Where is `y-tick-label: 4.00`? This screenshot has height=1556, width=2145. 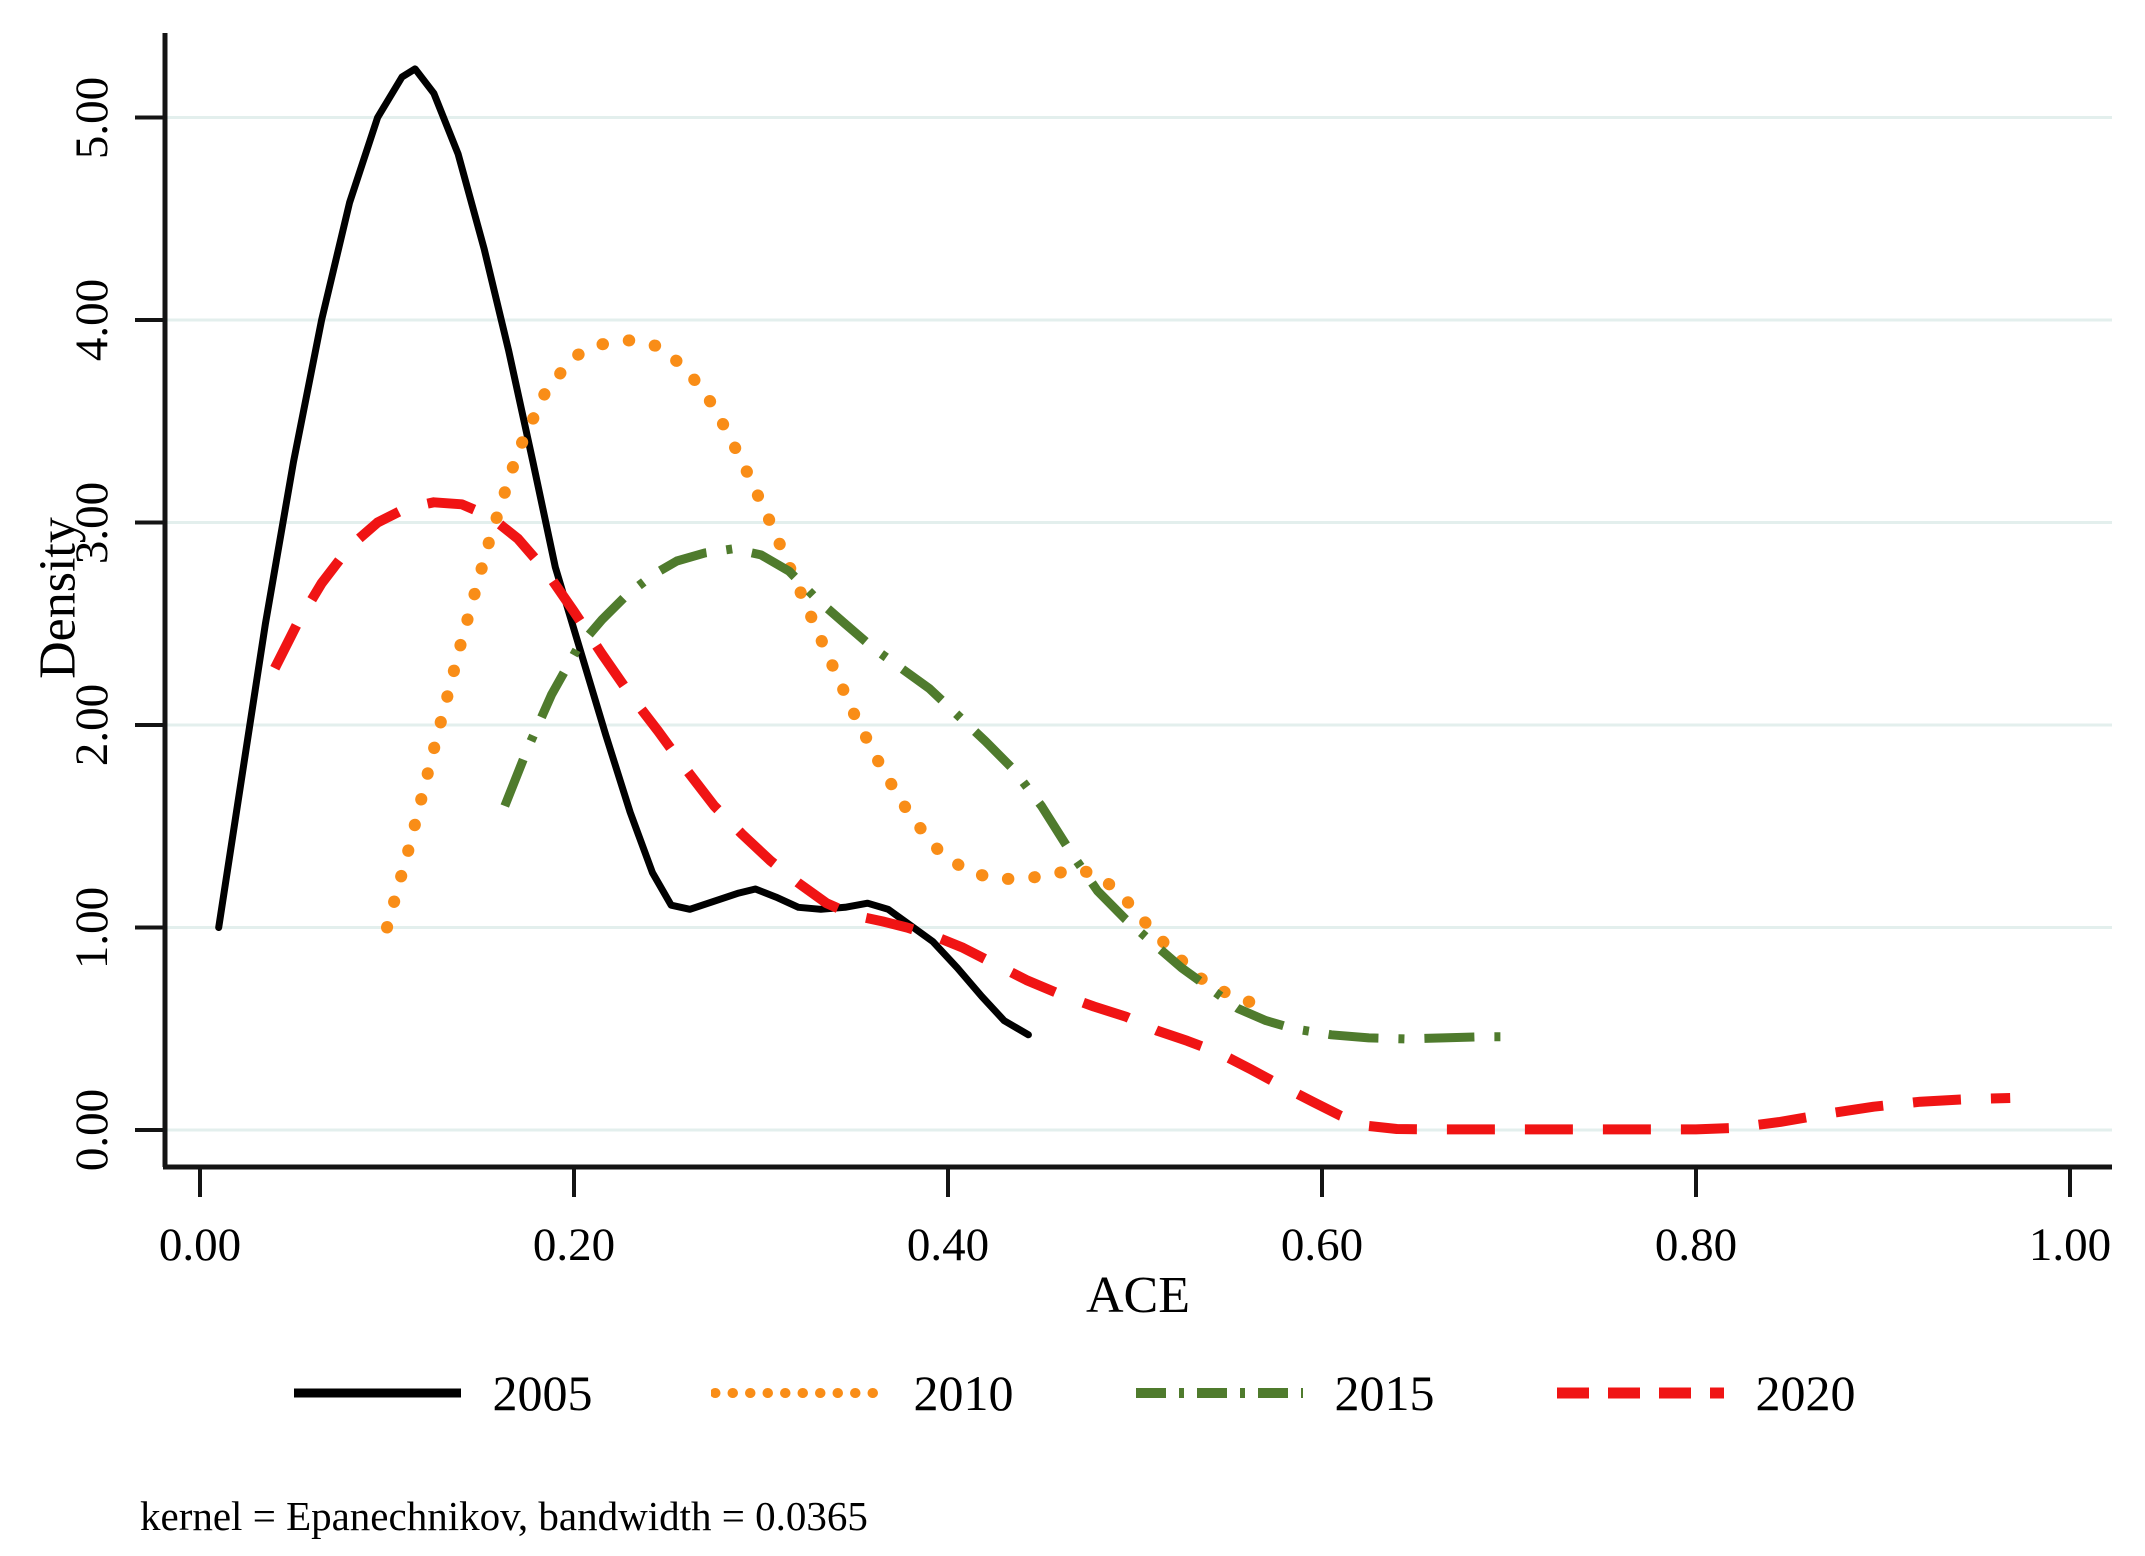 y-tick-label: 4.00 is located at coordinates (92, 320).